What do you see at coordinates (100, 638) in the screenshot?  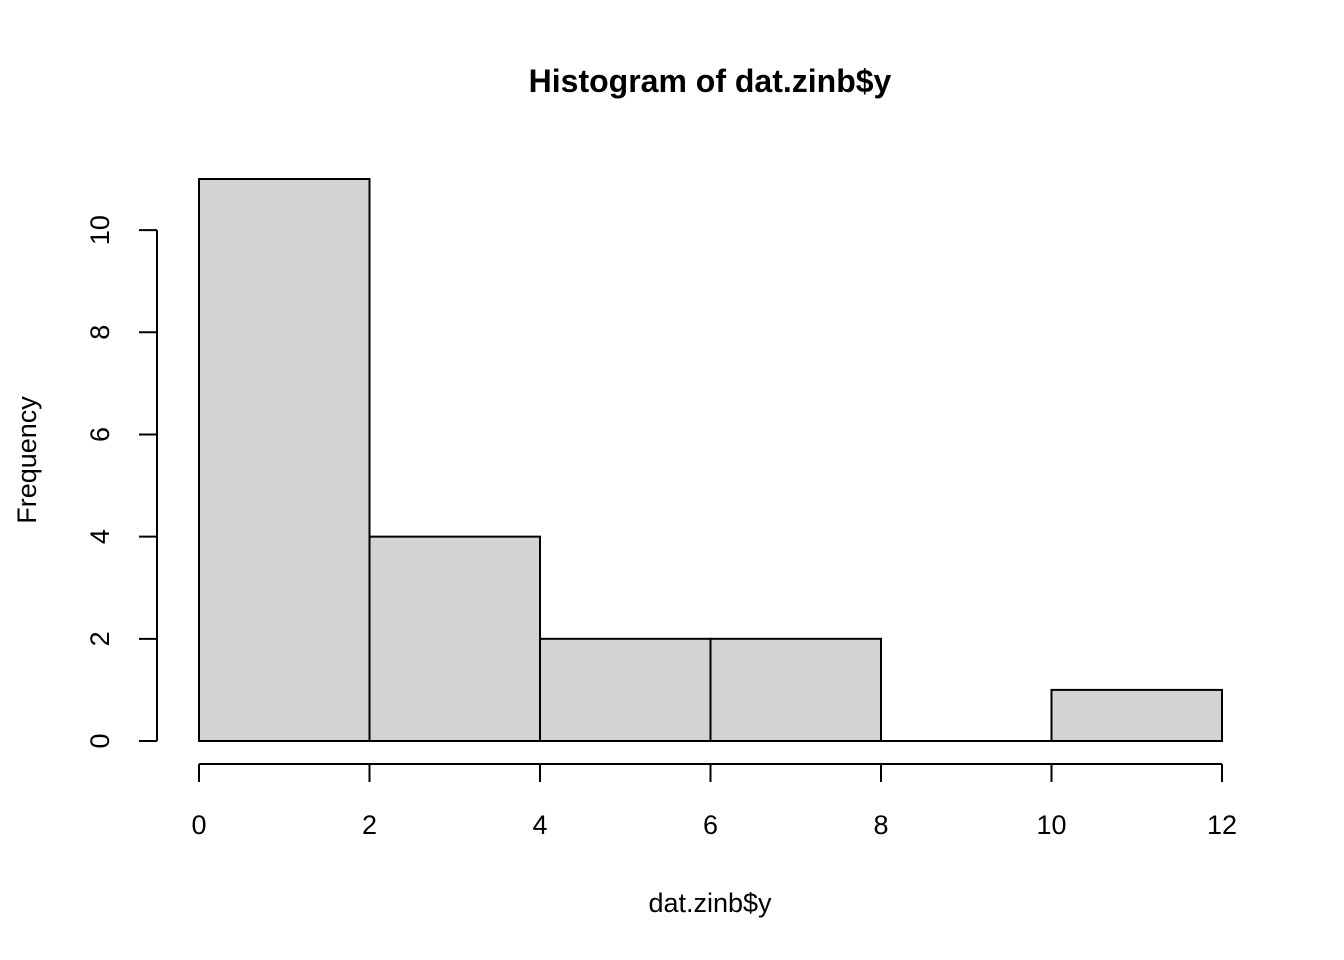 I see `y-tick-label-1: 2` at bounding box center [100, 638].